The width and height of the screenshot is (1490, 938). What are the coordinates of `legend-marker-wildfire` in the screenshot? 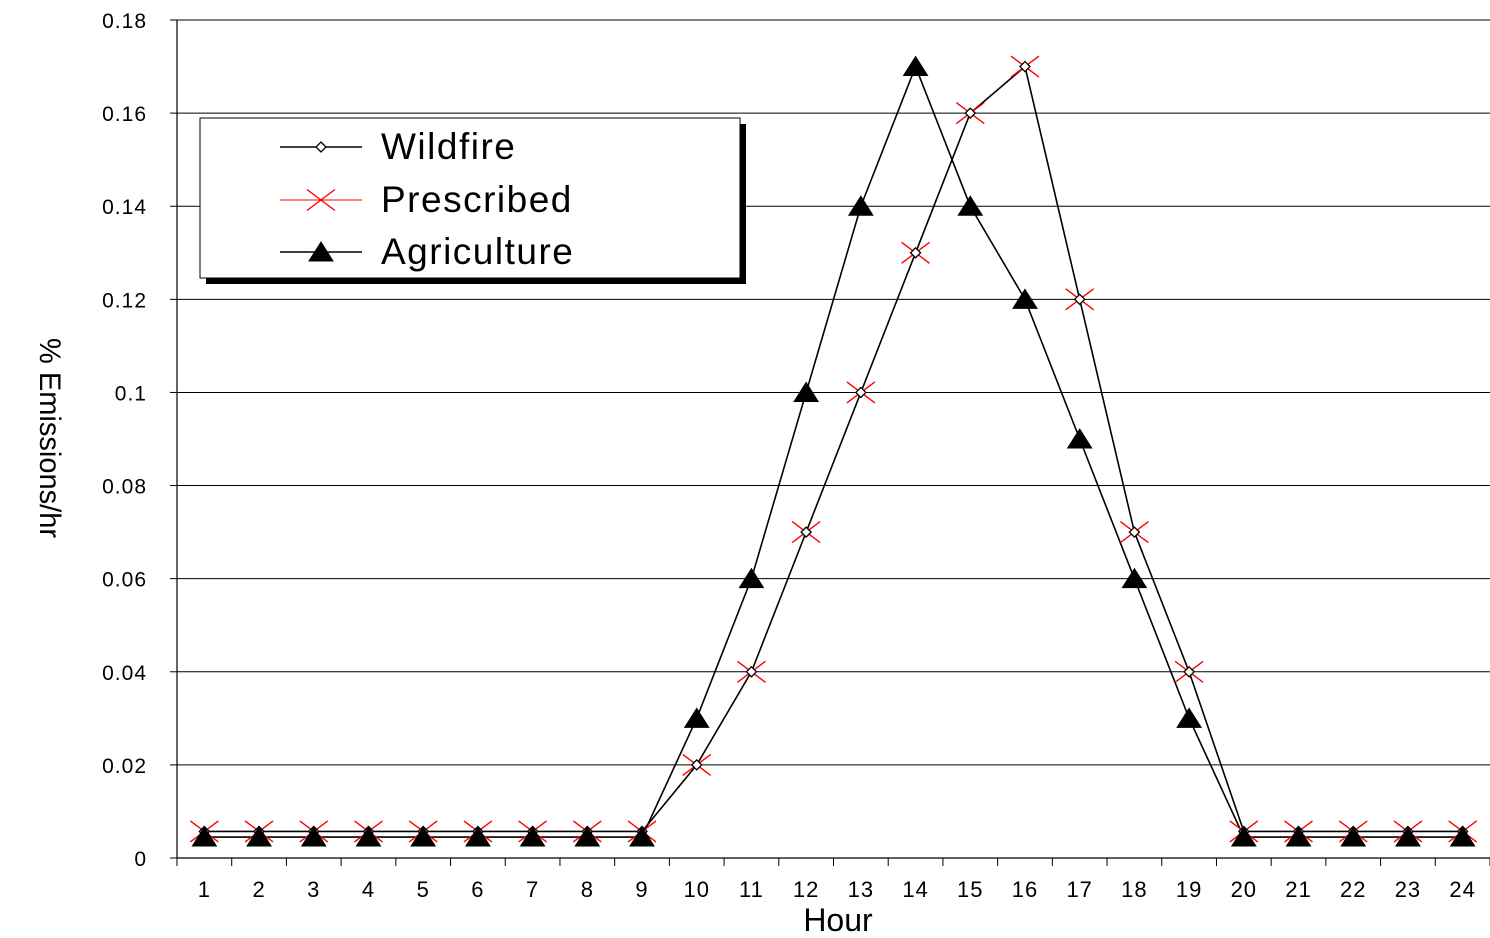 It's located at (321, 147).